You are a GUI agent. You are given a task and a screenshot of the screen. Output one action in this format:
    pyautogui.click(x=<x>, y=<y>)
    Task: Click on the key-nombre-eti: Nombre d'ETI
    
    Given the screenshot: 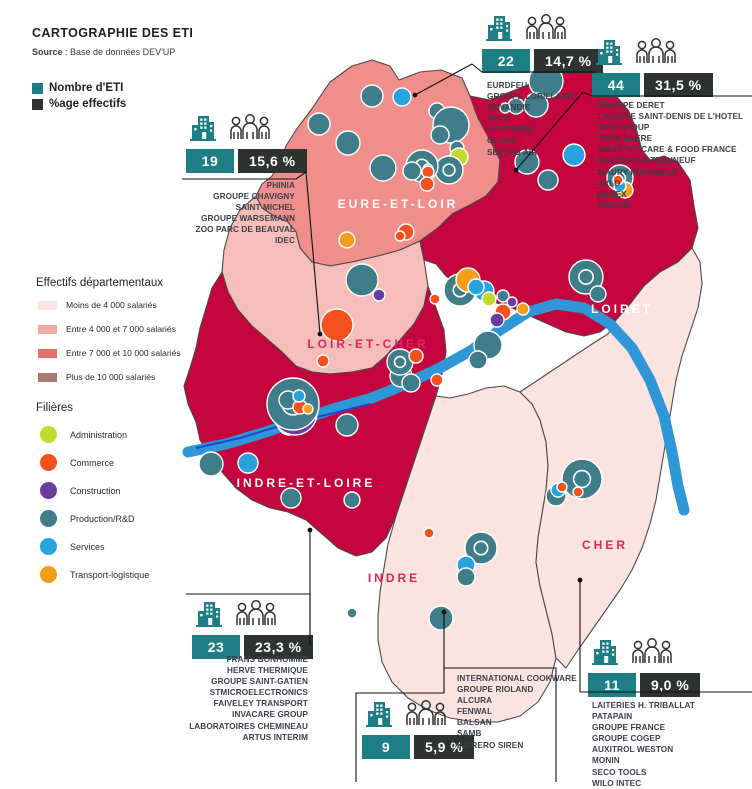 What is the action you would take?
    pyautogui.click(x=77, y=88)
    